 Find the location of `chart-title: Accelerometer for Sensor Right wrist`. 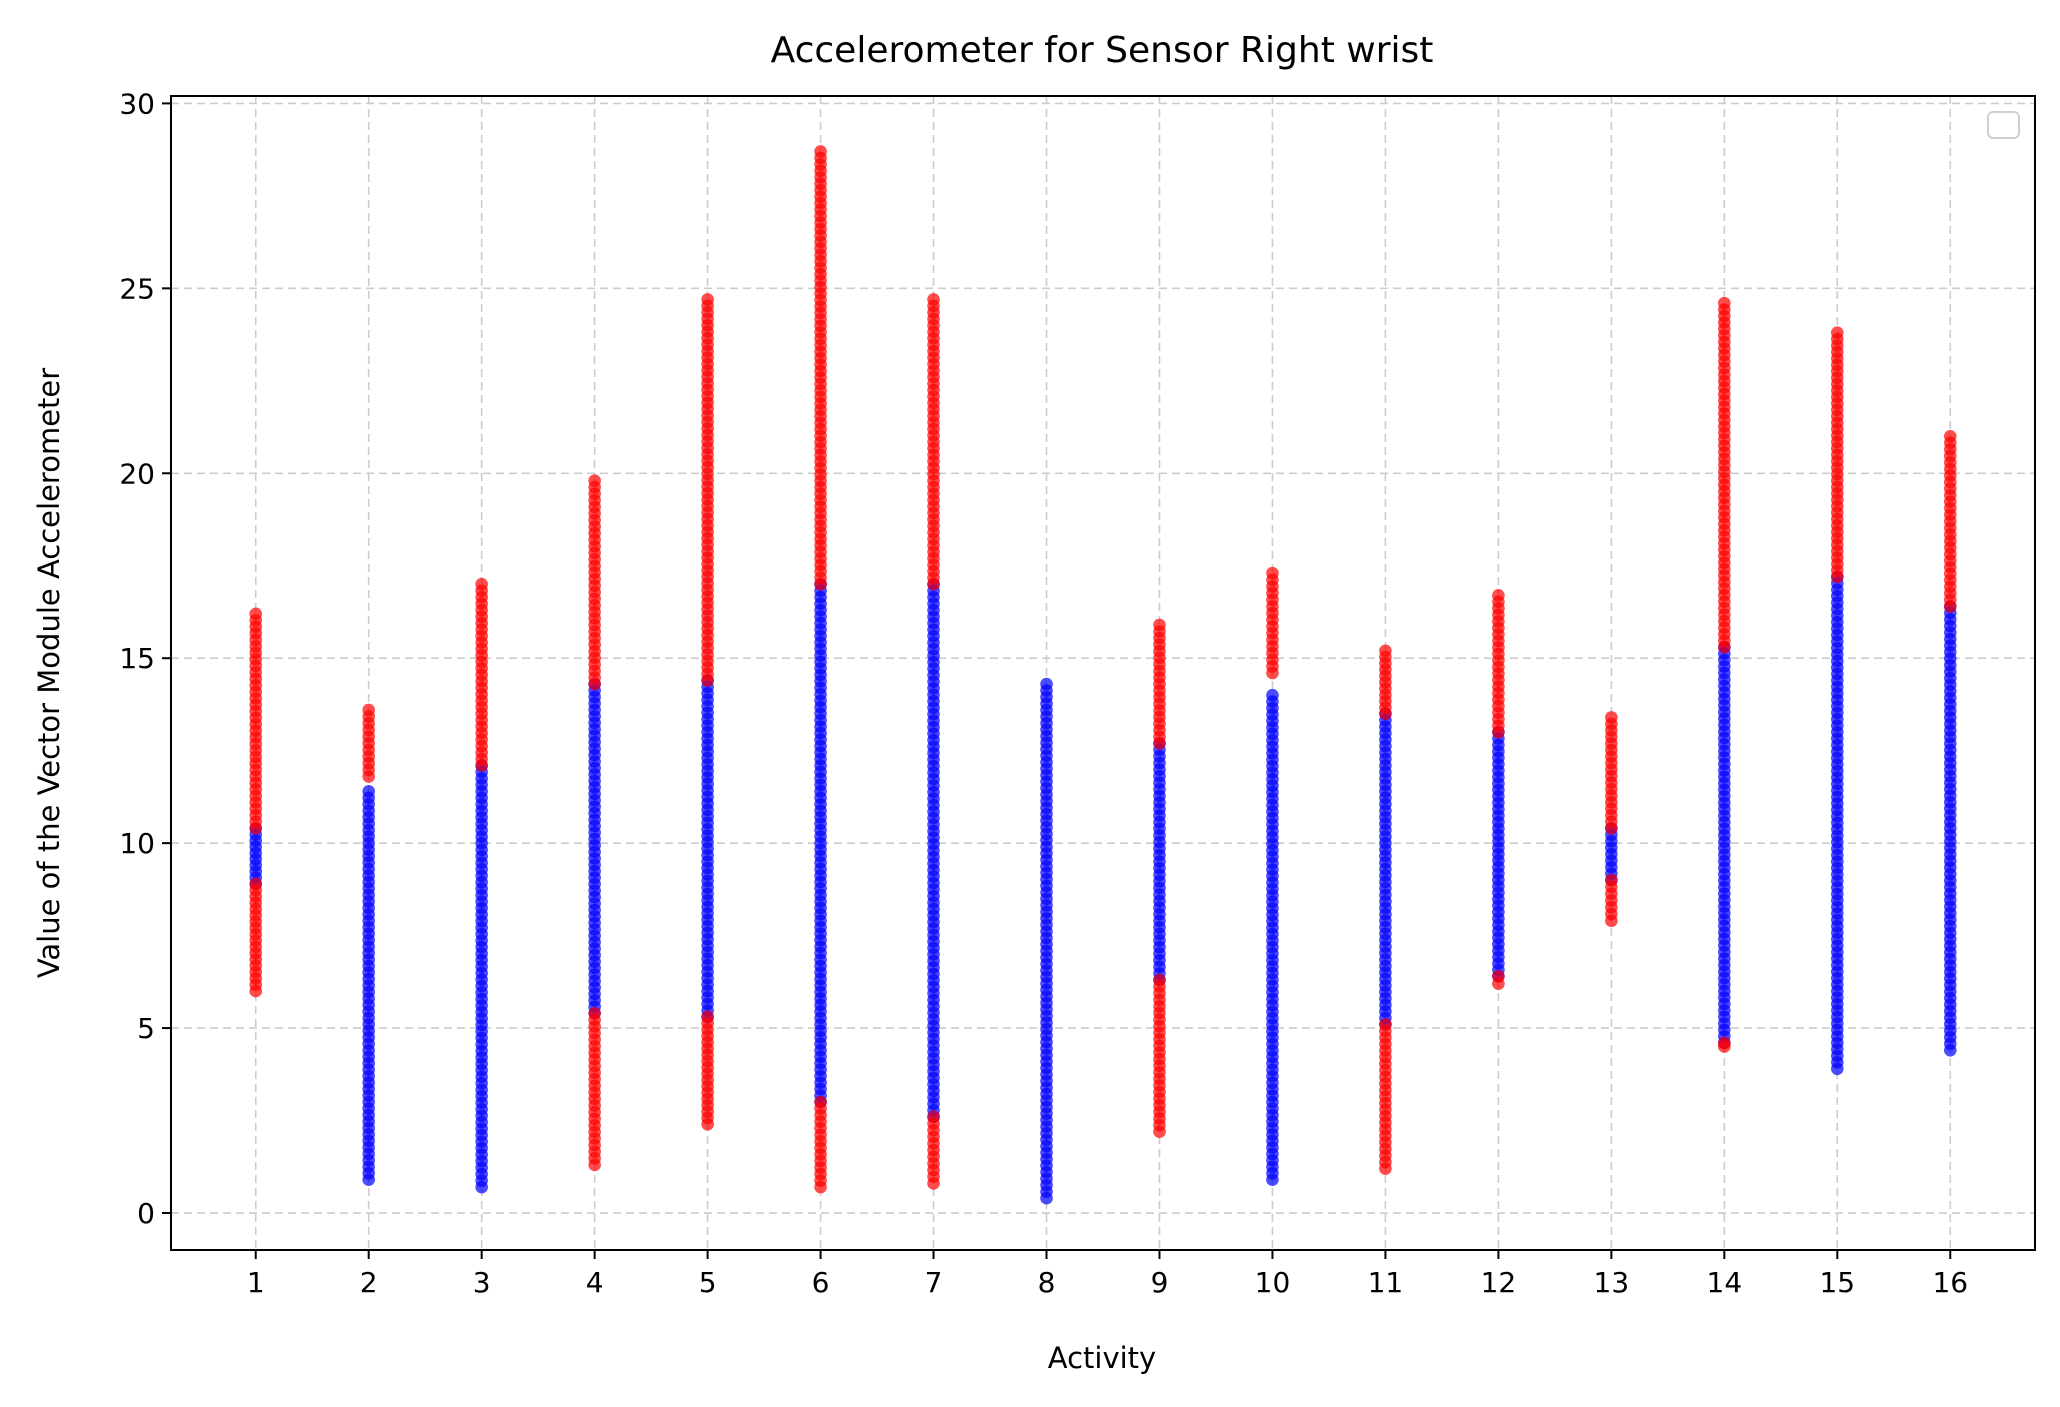

chart-title: Accelerometer for Sensor Right wrist is located at coordinates (1102, 50).